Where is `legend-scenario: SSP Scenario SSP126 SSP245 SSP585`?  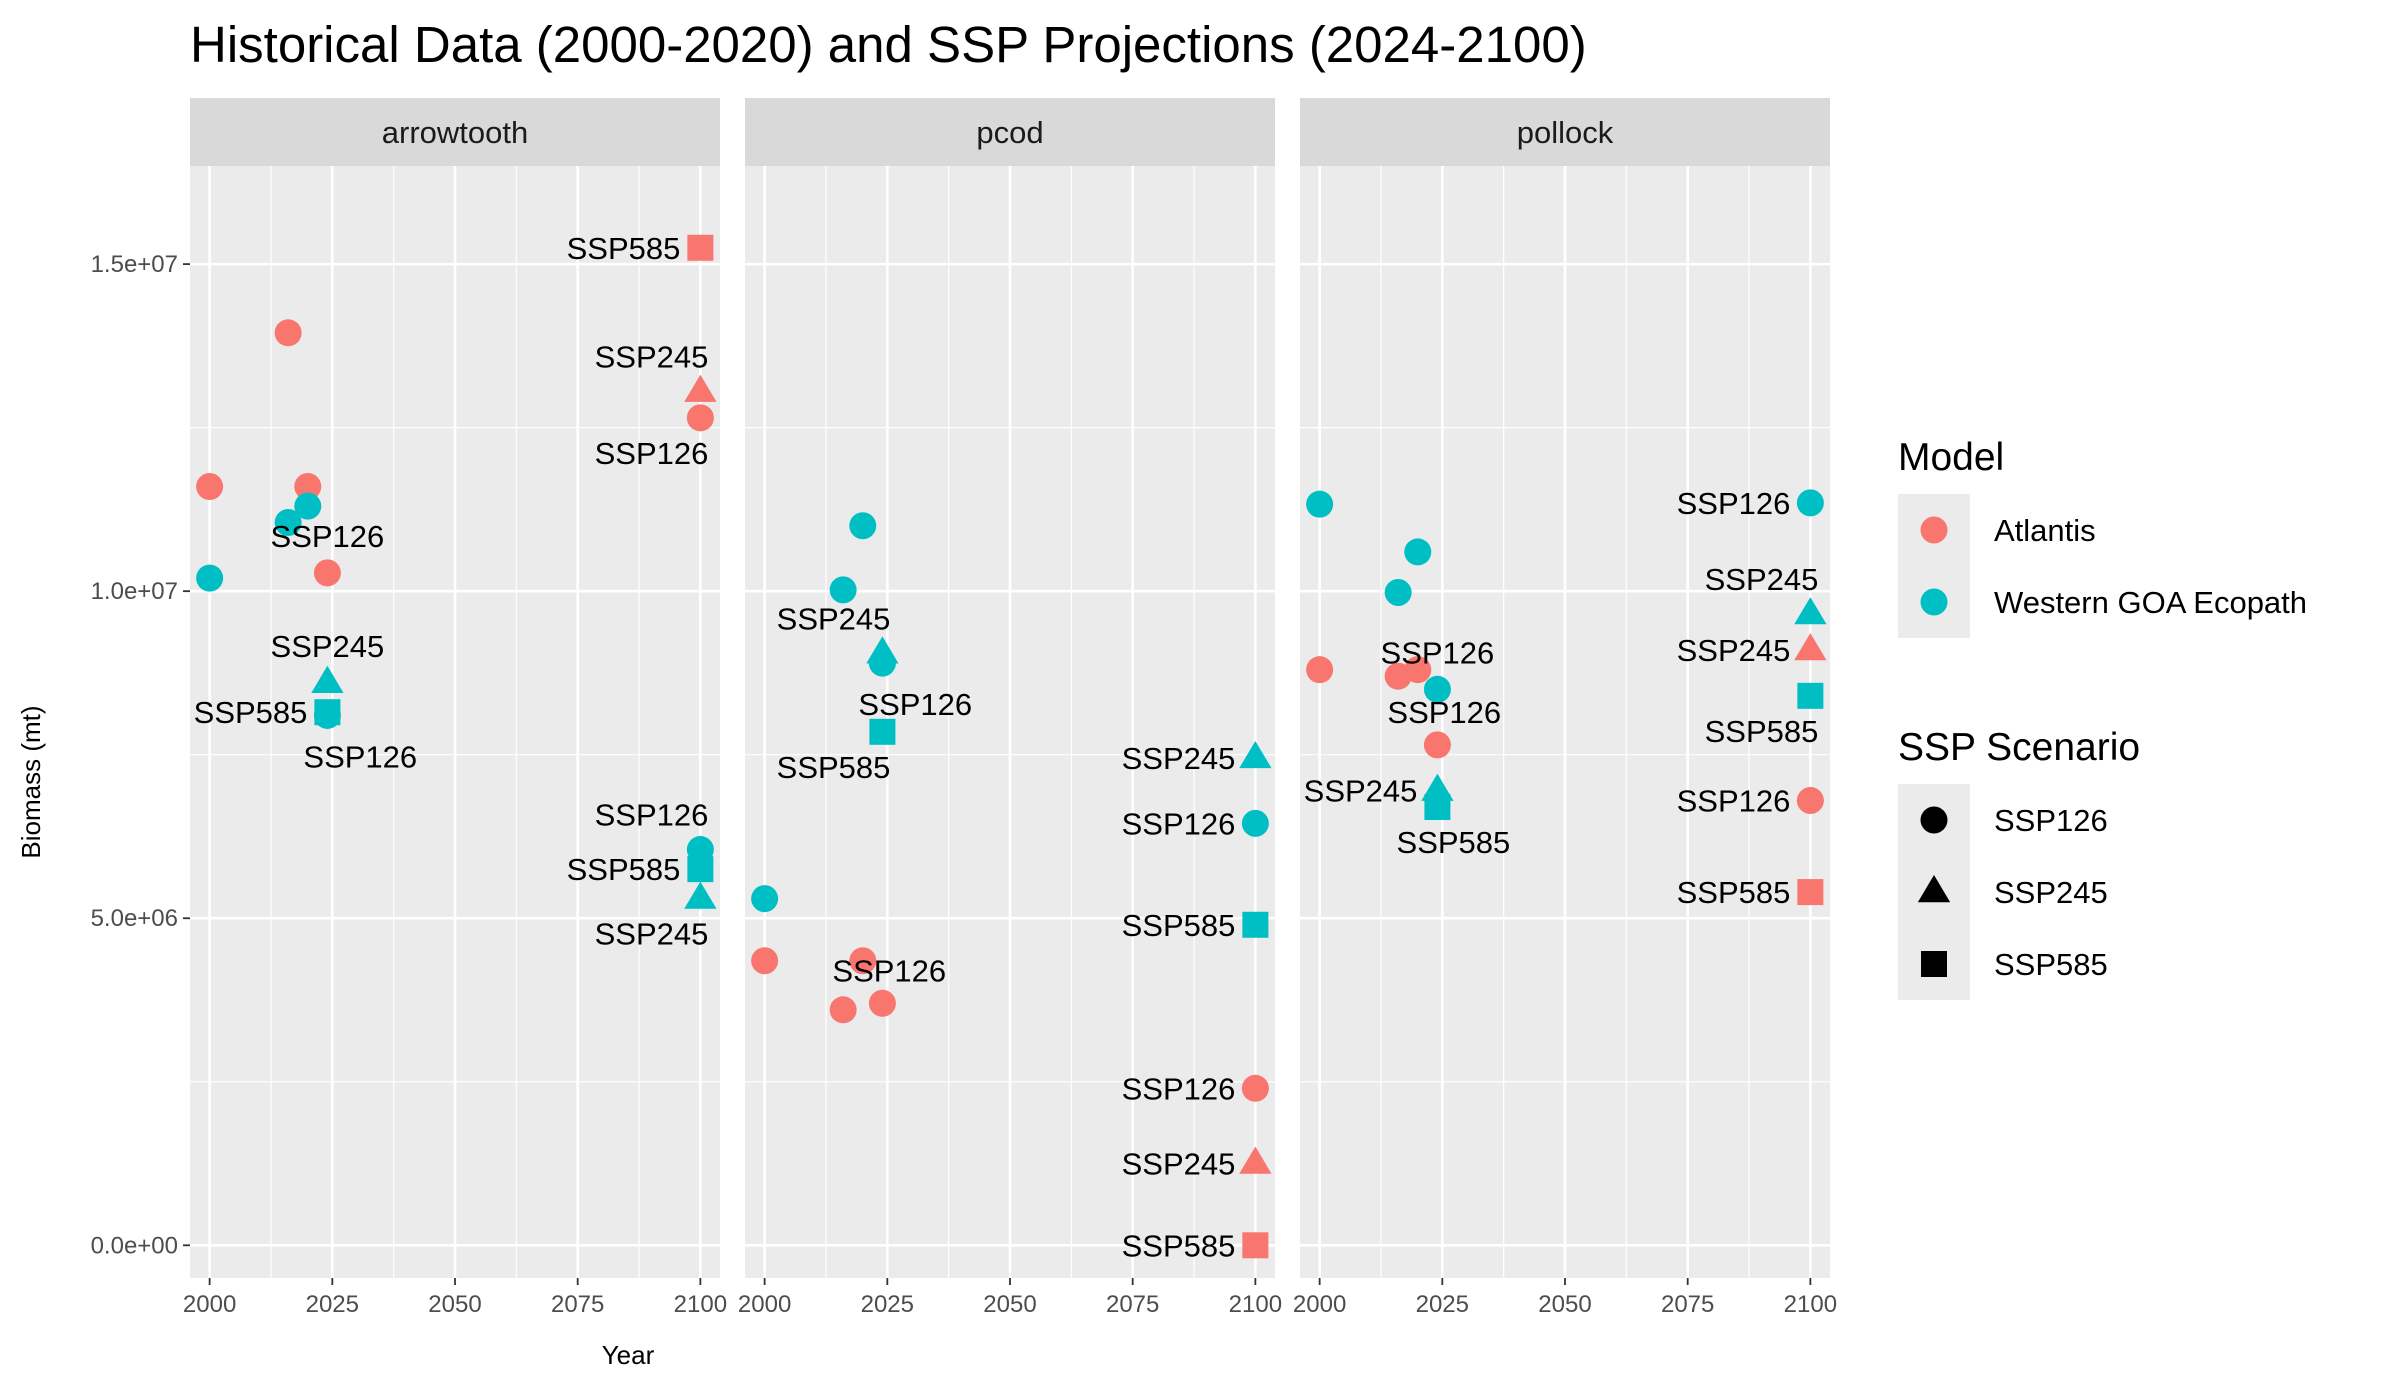
legend-scenario: SSP Scenario SSP126 SSP245 SSP585 is located at coordinates (2019, 863).